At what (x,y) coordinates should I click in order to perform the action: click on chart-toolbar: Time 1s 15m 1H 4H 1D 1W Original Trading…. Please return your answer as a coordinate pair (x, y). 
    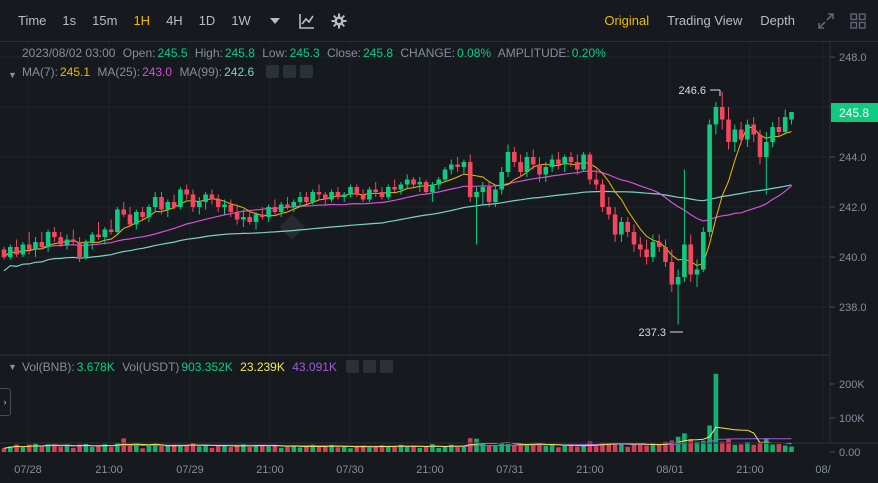
    Looking at the image, I should click on (439, 21).